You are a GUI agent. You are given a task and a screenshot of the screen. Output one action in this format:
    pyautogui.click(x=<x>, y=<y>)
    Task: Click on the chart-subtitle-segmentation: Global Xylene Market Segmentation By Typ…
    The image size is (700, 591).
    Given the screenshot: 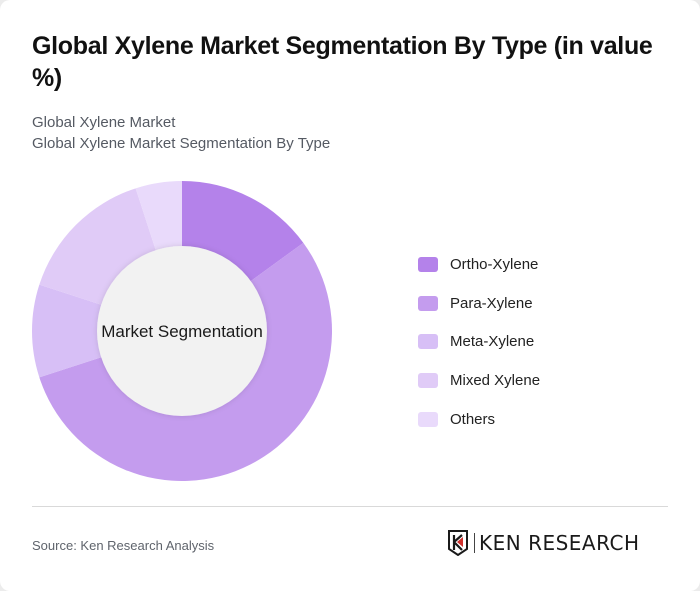 What is the action you would take?
    pyautogui.click(x=181, y=143)
    